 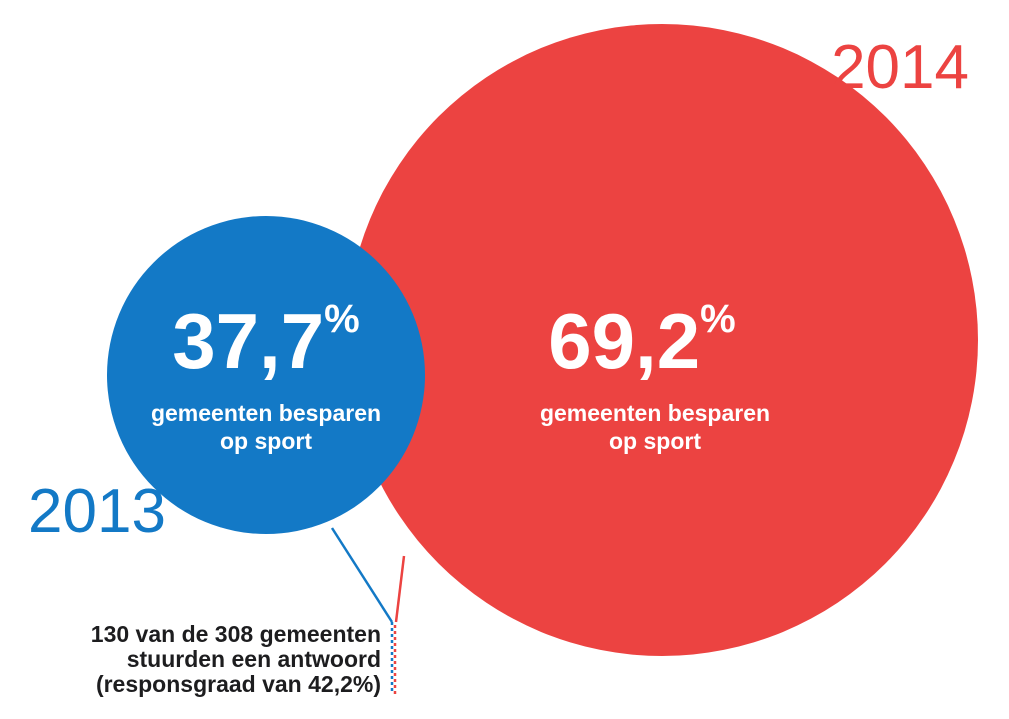 I want to click on bubble-caption-2013-line2: op sport, so click(x=266, y=441).